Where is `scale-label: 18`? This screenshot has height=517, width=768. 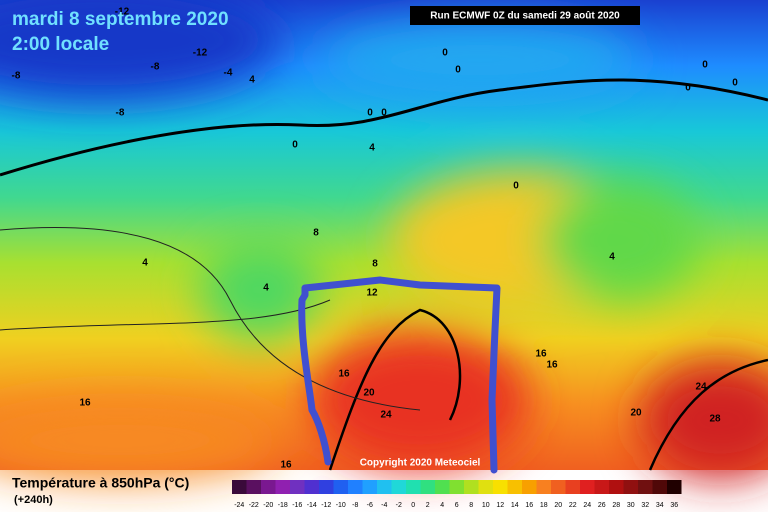 scale-label: 18 is located at coordinates (544, 505).